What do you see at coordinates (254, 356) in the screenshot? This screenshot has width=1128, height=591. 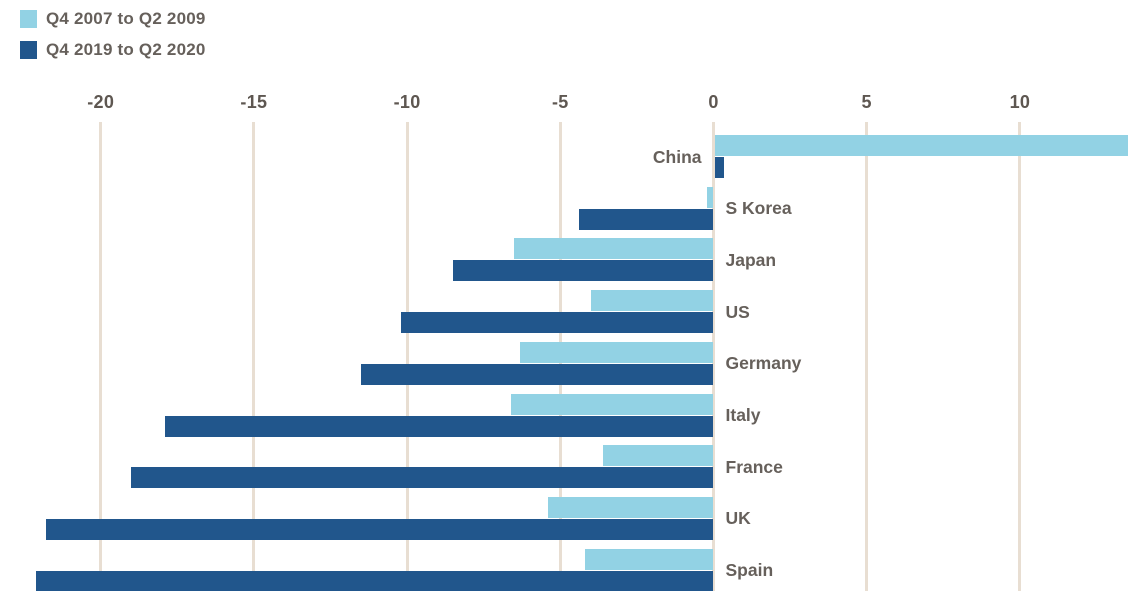 I see `gridline--15` at bounding box center [254, 356].